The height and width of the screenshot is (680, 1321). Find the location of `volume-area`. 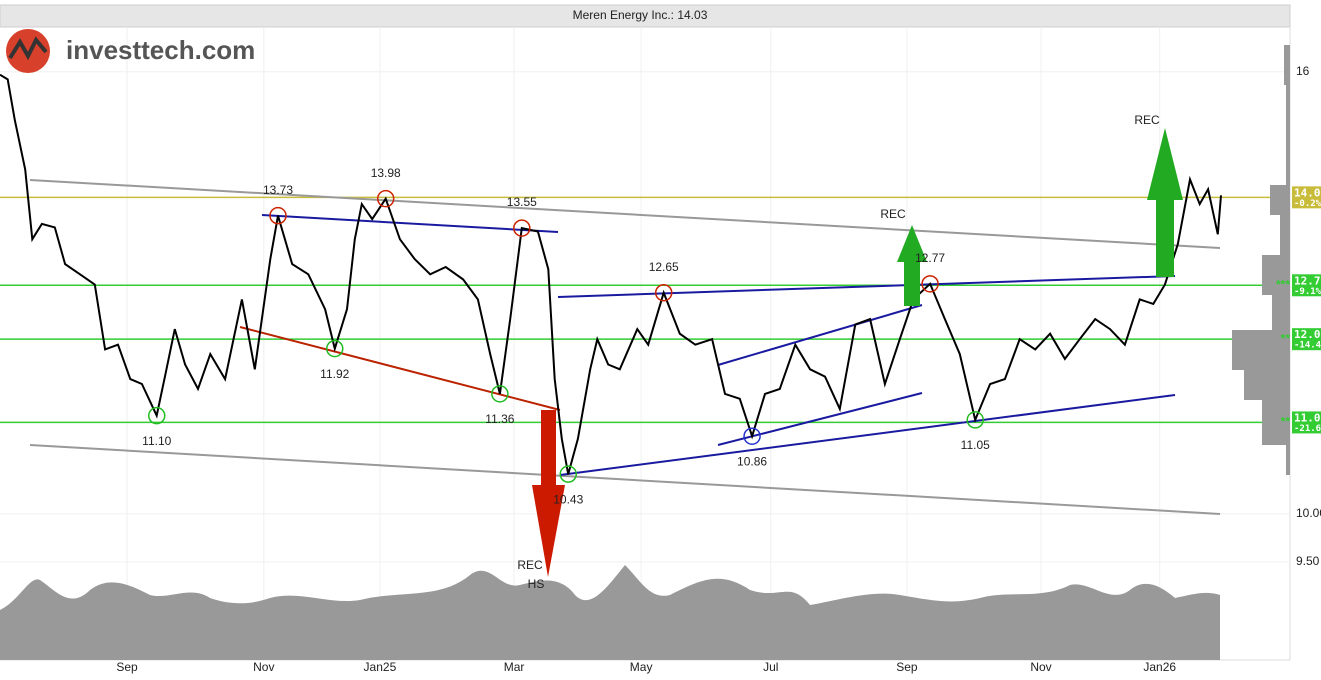

volume-area is located at coordinates (610, 612).